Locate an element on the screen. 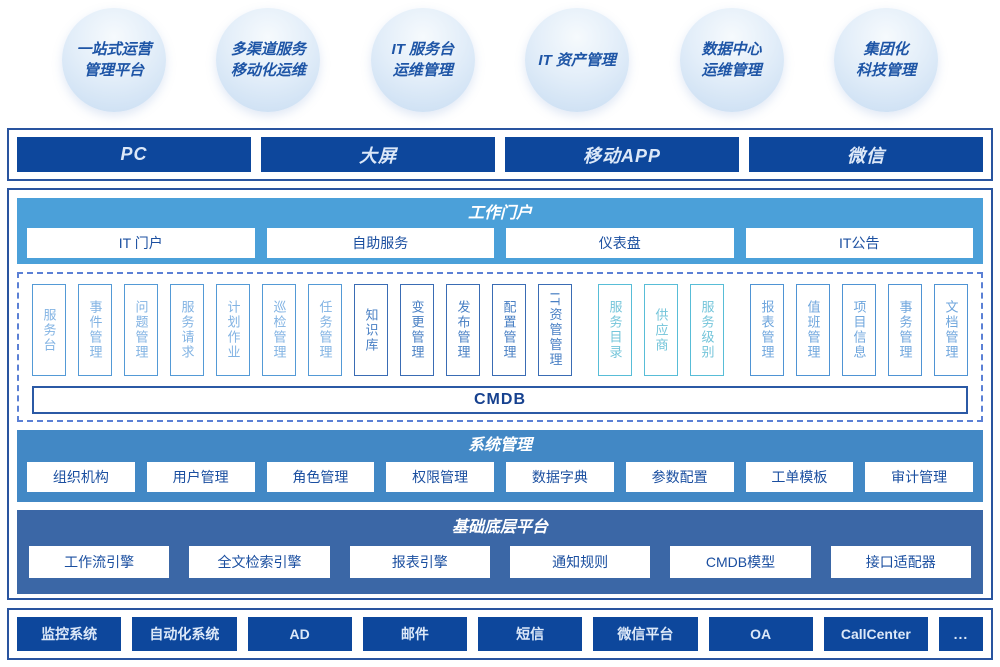  integration-item: 监控系统 is located at coordinates (69, 634).